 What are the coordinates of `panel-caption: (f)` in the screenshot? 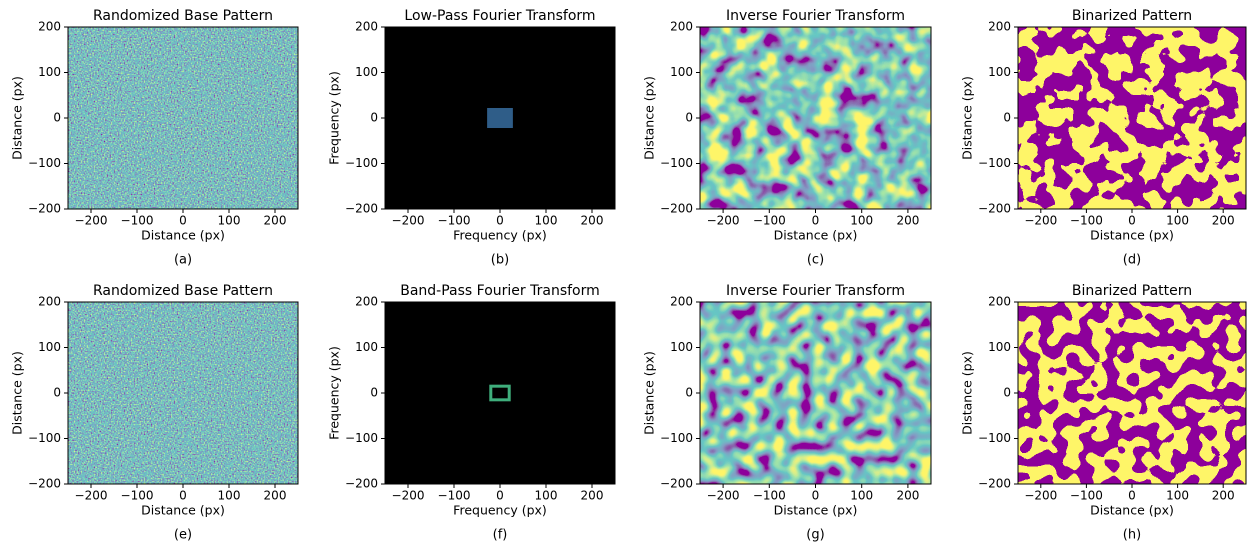 It's located at (500, 535).